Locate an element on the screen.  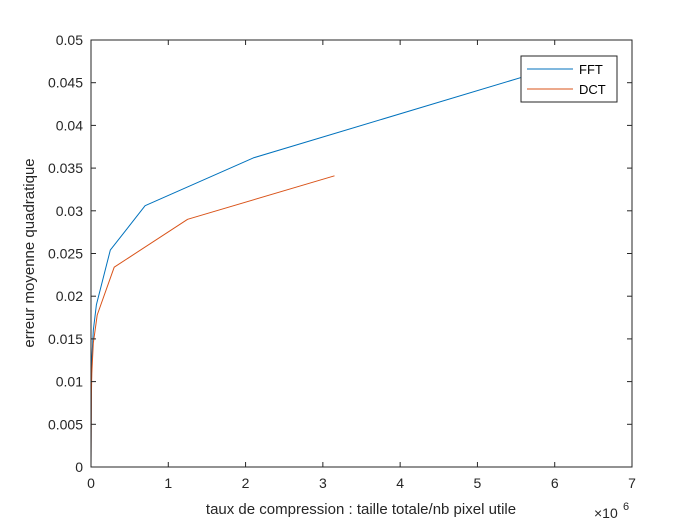
x-tick-label: 5 is located at coordinates (478, 483).